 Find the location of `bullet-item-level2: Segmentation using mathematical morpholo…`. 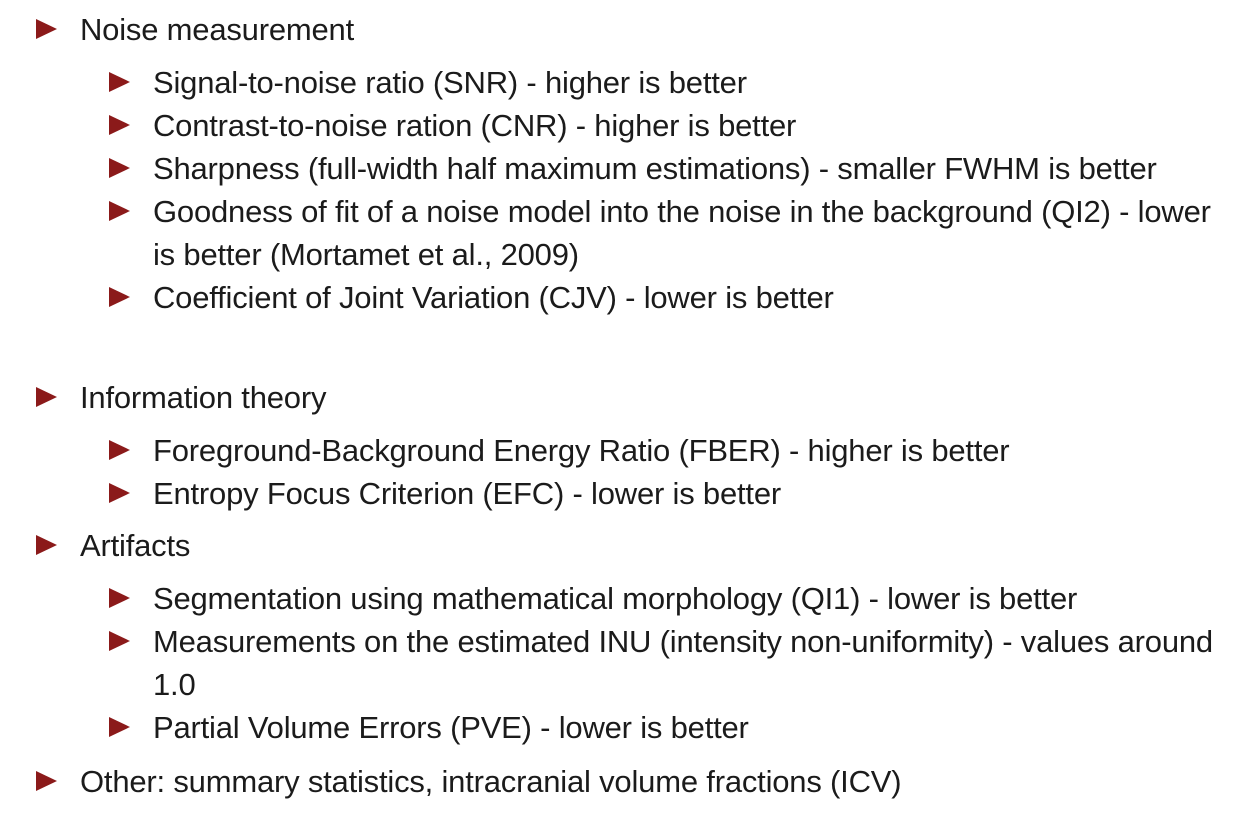

bullet-item-level2: Segmentation using mathematical morpholo… is located at coordinates (631, 598).